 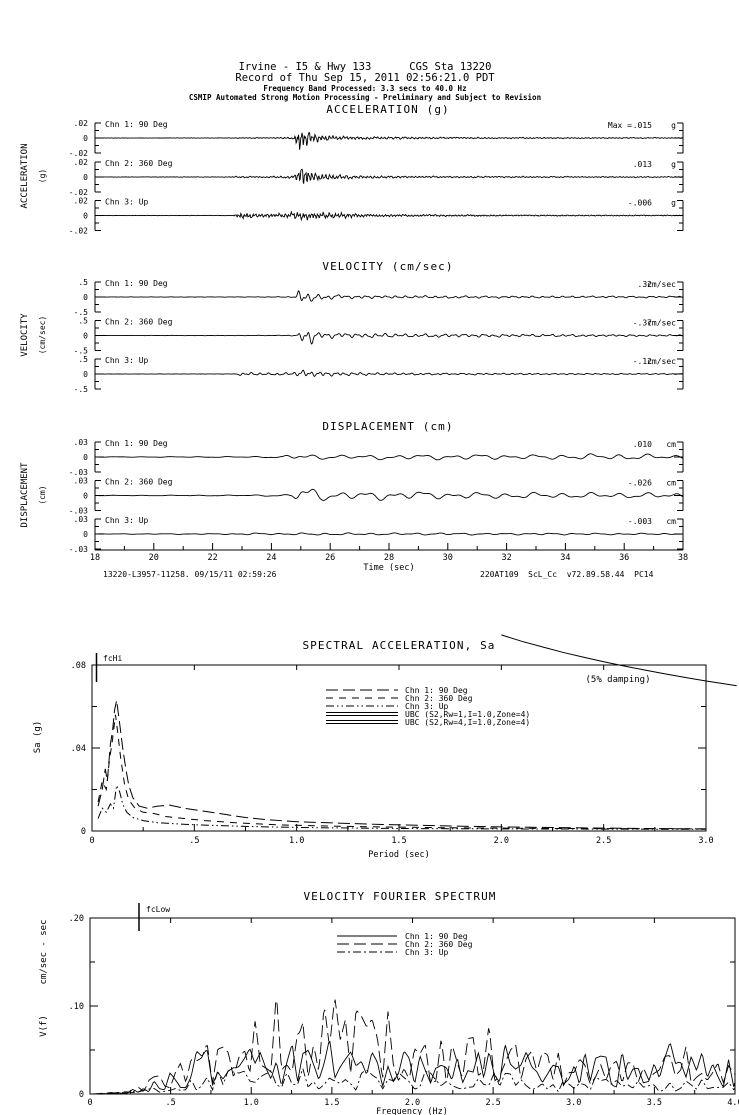 What do you see at coordinates (705, 841) in the screenshot?
I see `sa-xtick-label: 3.0` at bounding box center [705, 841].